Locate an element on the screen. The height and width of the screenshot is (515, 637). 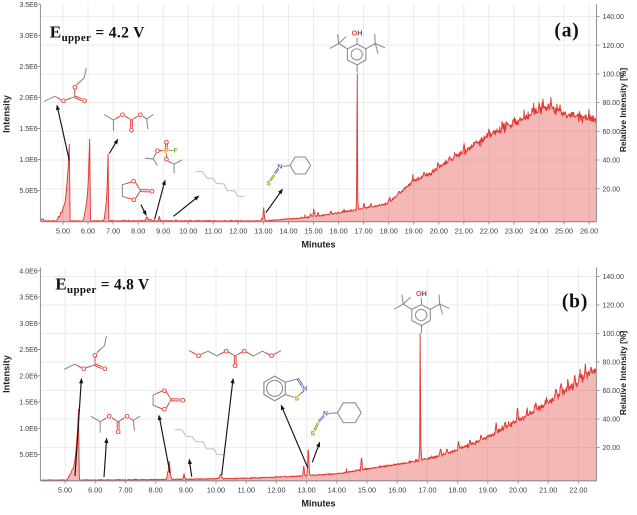
svg-text: 8.00 is located at coordinates (155, 490).